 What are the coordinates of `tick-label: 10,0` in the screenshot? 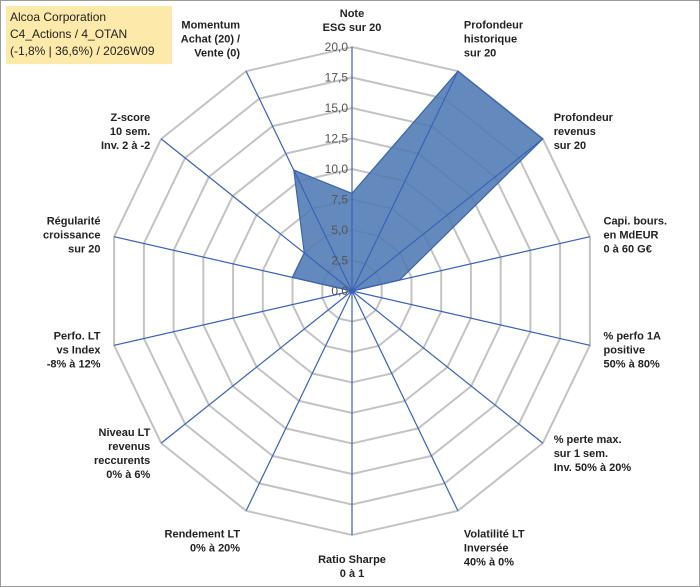 It's located at (337, 169).